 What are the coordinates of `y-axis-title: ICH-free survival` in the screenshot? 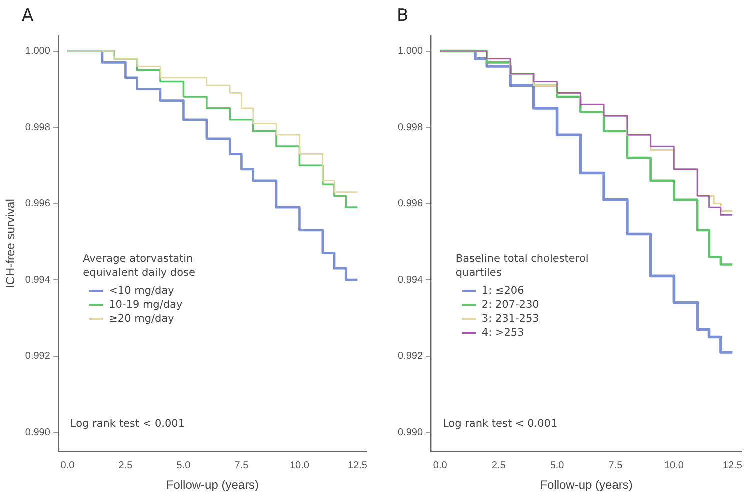 It's located at (11, 243).